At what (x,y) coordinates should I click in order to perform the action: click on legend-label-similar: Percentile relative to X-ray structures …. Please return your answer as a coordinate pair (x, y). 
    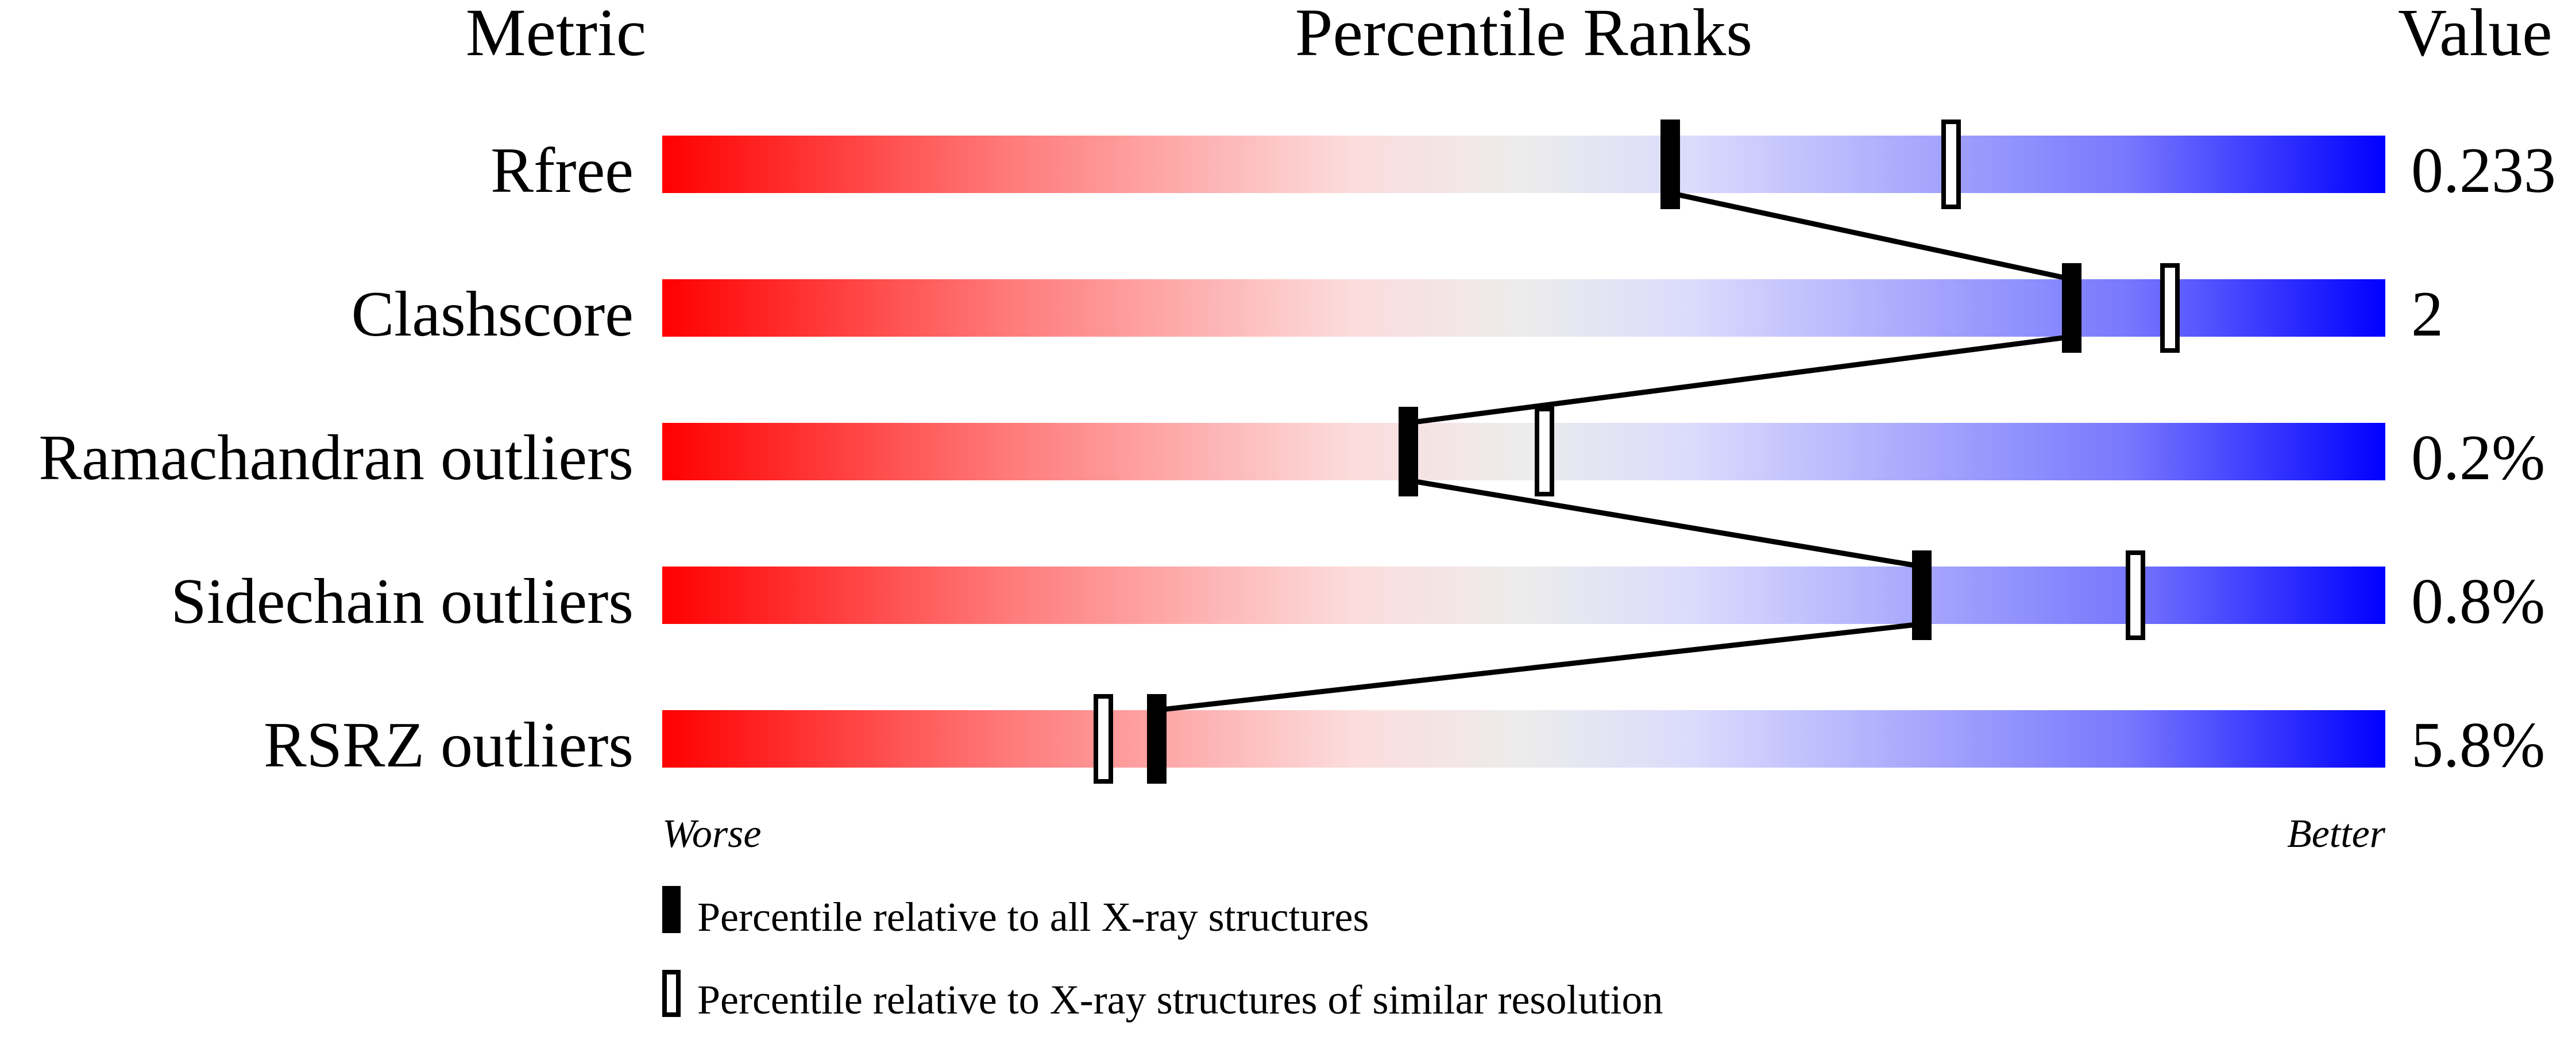
    Looking at the image, I should click on (1180, 1000).